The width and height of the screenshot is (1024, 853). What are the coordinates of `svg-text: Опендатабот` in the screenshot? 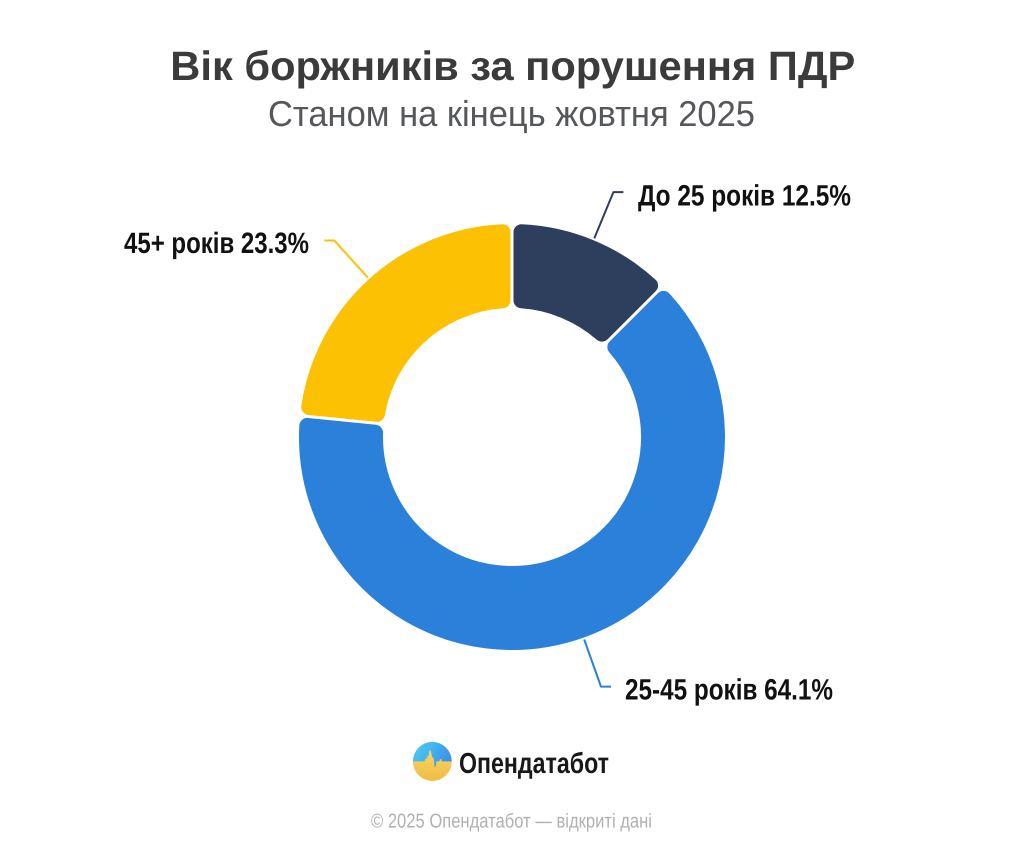 It's located at (534, 764).